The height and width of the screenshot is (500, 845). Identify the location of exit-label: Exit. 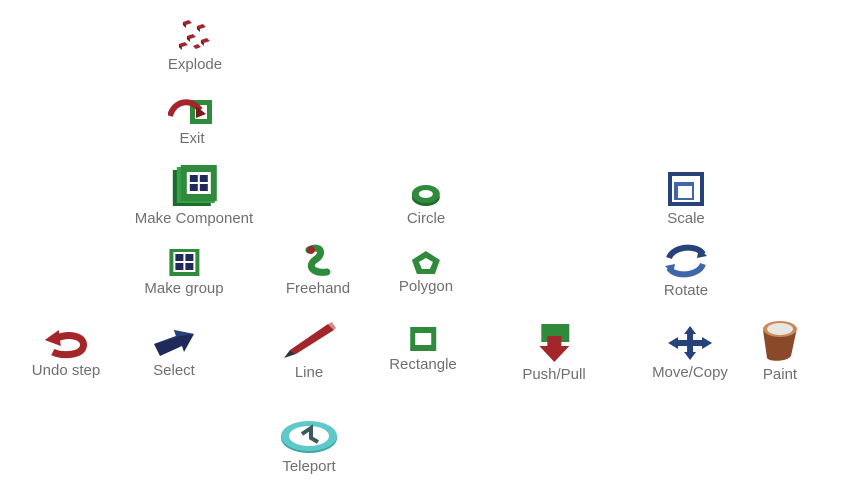
(192, 138).